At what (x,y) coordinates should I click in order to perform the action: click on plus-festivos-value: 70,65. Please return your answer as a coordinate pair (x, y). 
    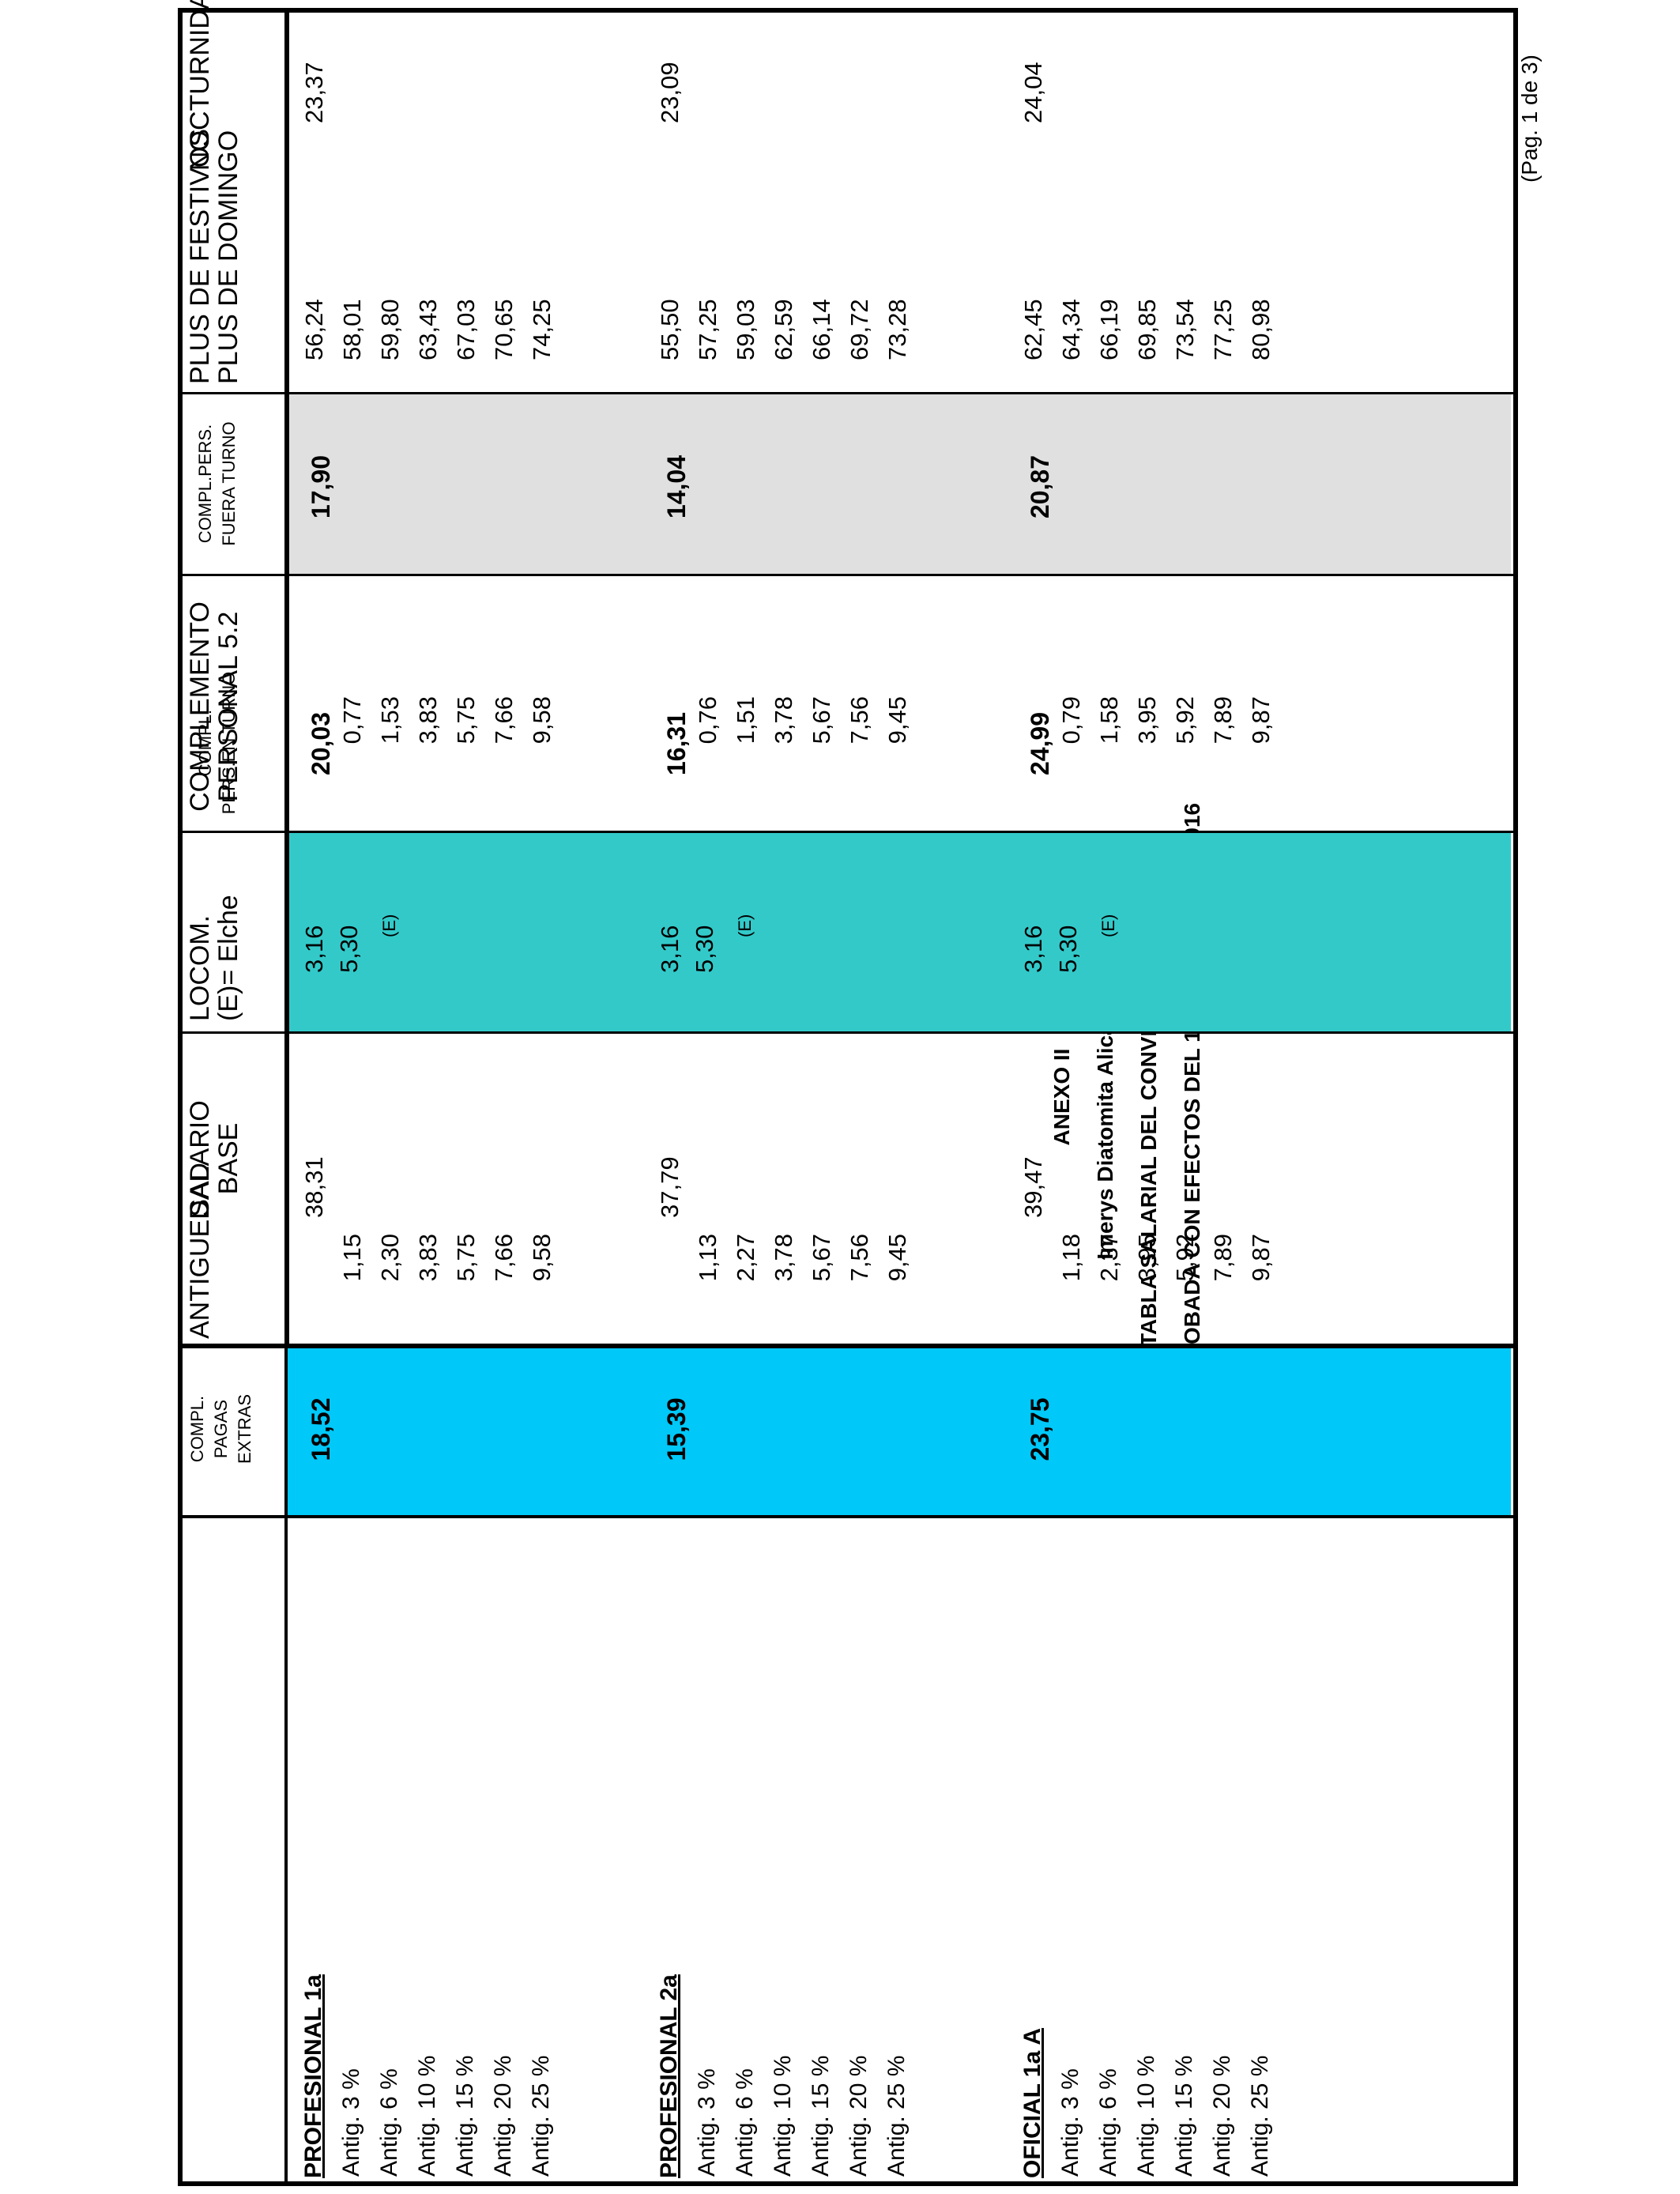
    Looking at the image, I should click on (504, 329).